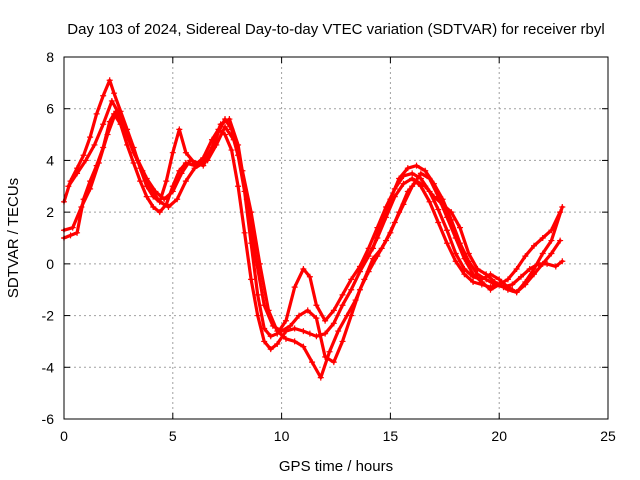  Describe the element at coordinates (282, 436) in the screenshot. I see `x-tick-label: 10` at that location.